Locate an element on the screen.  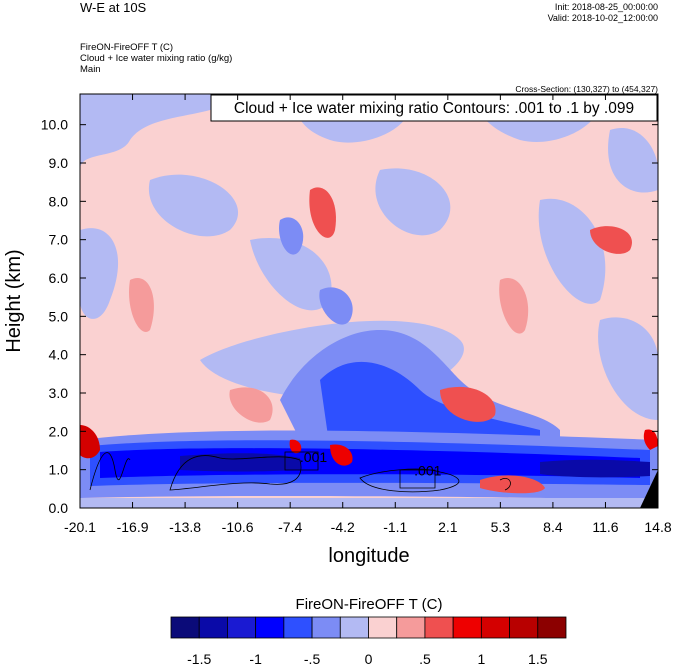
x-tick-label: -1.1 is located at coordinates (395, 527).